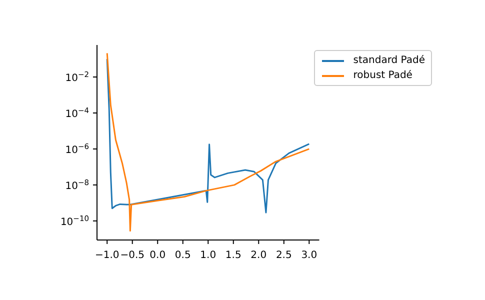 This screenshot has height=300, width=485. I want to click on x-tick-label: 2.0, so click(258, 255).